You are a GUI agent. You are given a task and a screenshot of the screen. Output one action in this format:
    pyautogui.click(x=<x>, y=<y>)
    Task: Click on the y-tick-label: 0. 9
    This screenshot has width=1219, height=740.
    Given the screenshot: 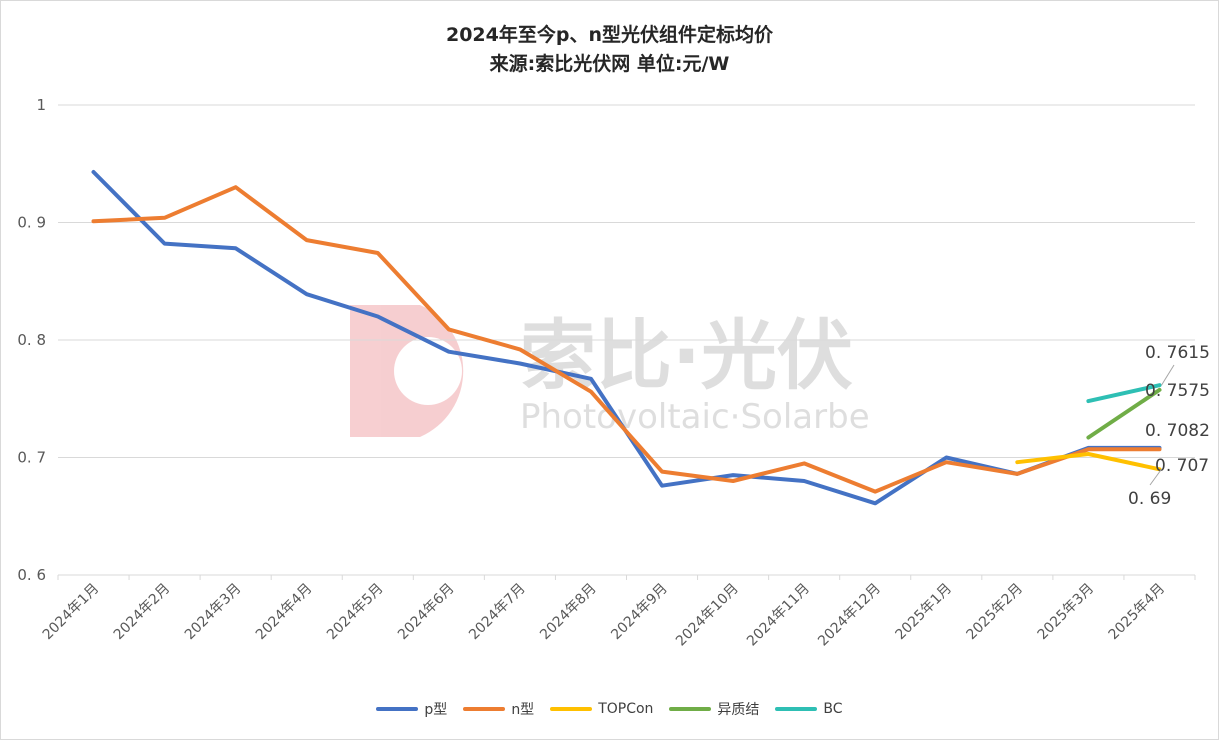 What is the action you would take?
    pyautogui.click(x=31, y=223)
    